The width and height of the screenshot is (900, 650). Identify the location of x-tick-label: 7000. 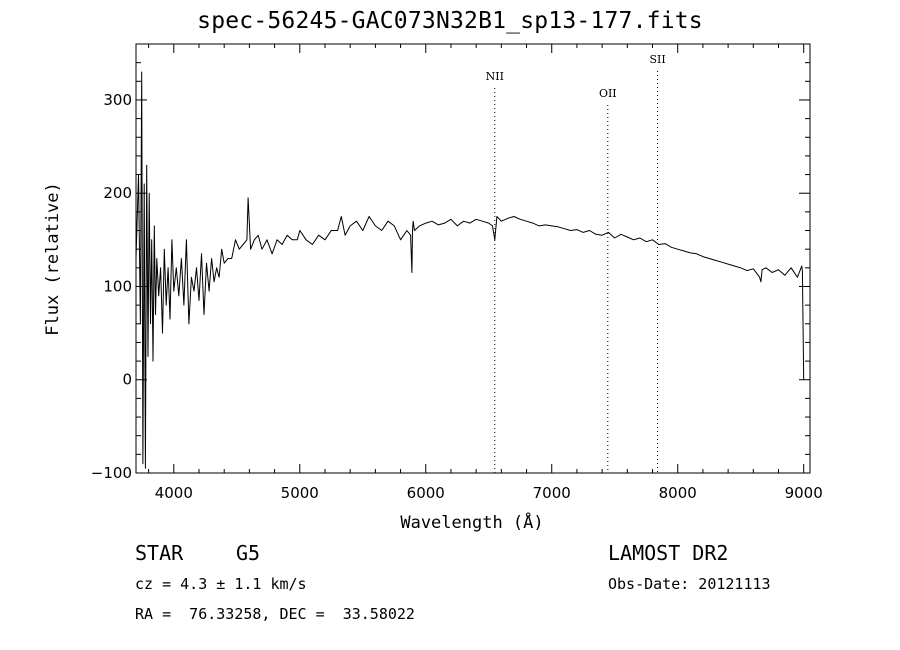
(552, 493).